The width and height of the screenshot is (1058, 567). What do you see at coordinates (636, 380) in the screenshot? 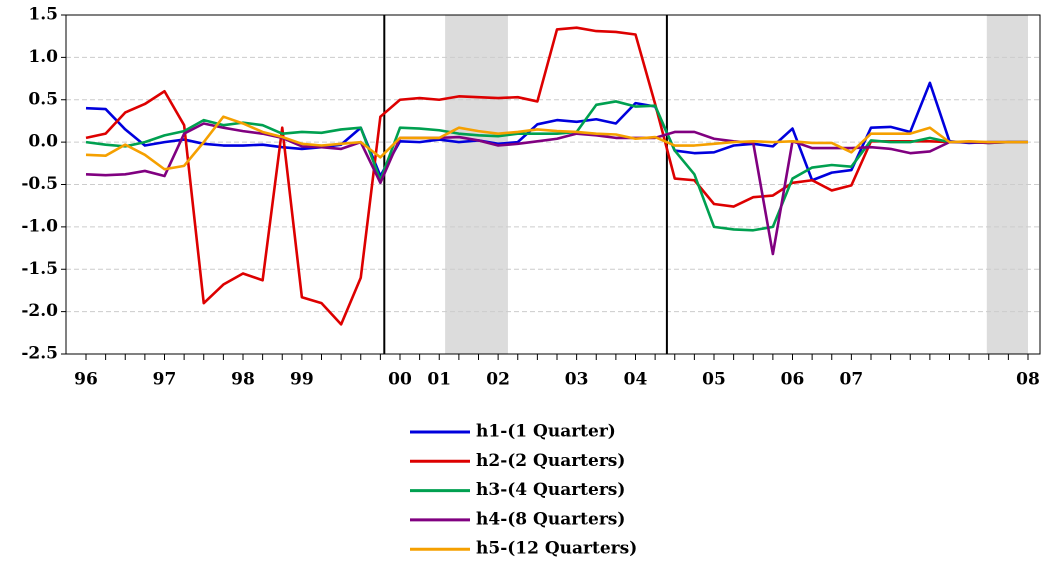
I see `x-tick-label: 04` at bounding box center [636, 380].